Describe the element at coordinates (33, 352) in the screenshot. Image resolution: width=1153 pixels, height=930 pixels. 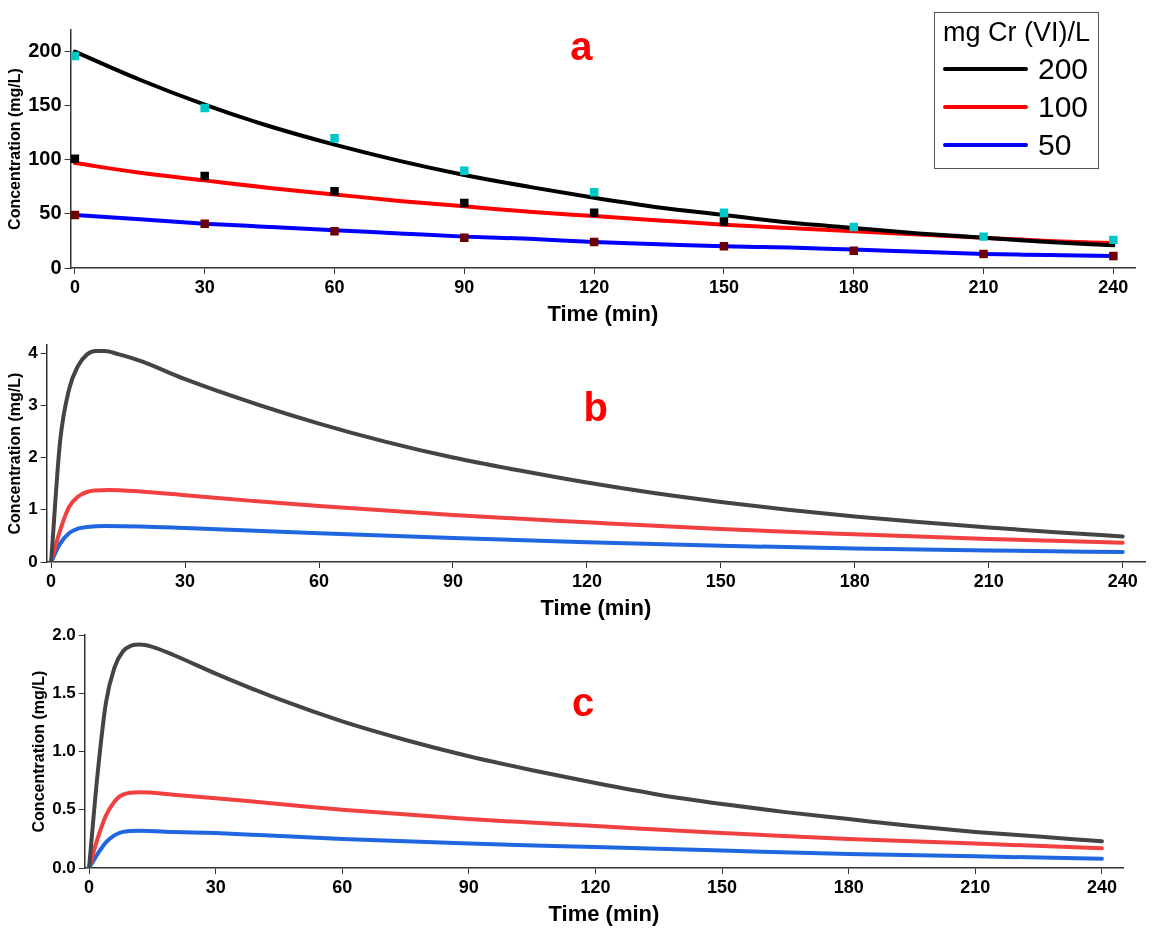
I see `y-tick-label: 4` at that location.